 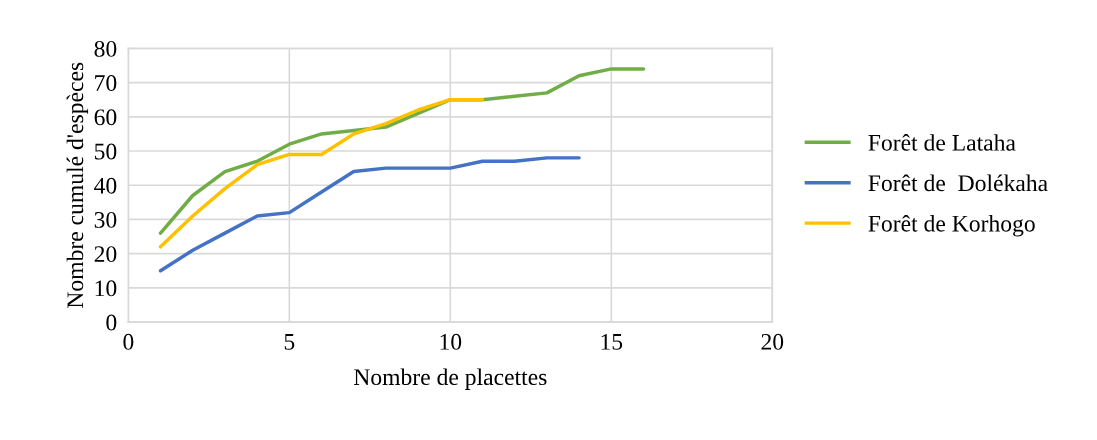 I want to click on y-tick-label: 40, so click(x=105, y=185).